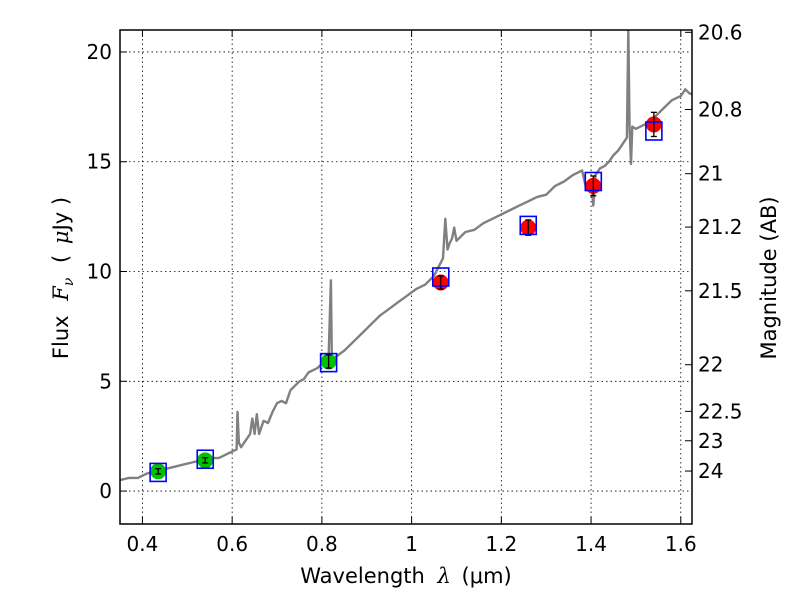 The image size is (800, 600). What do you see at coordinates (710, 471) in the screenshot?
I see `magnitude-tick-label: 24` at bounding box center [710, 471].